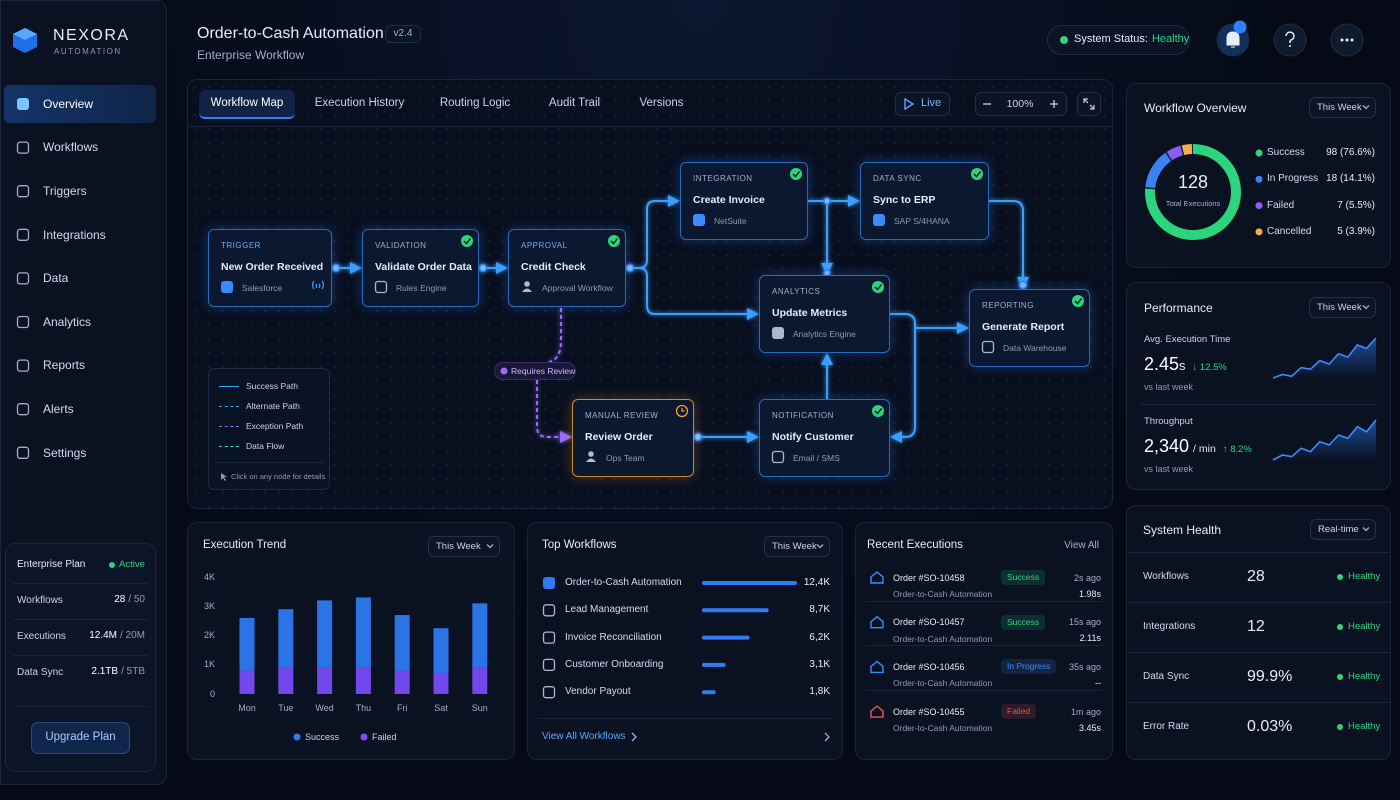  I want to click on recent-panel, so click(984, 641).